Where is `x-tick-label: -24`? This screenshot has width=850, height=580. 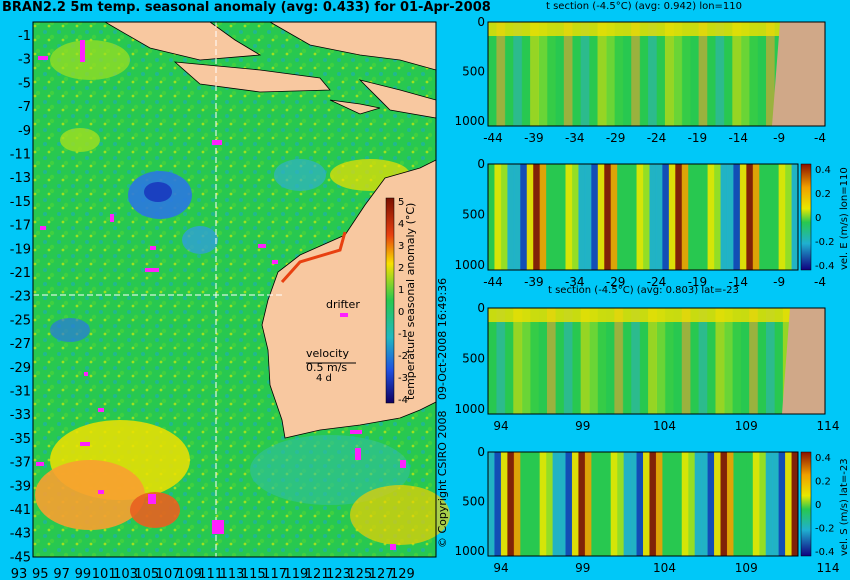
x-tick-label: -24 is located at coordinates (657, 282).